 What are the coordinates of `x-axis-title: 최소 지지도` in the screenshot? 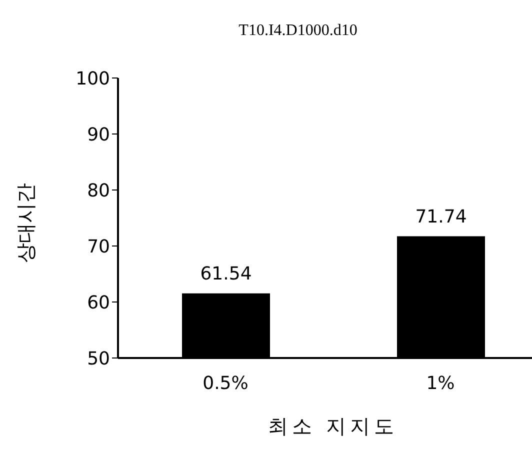 It's located at (333, 426).